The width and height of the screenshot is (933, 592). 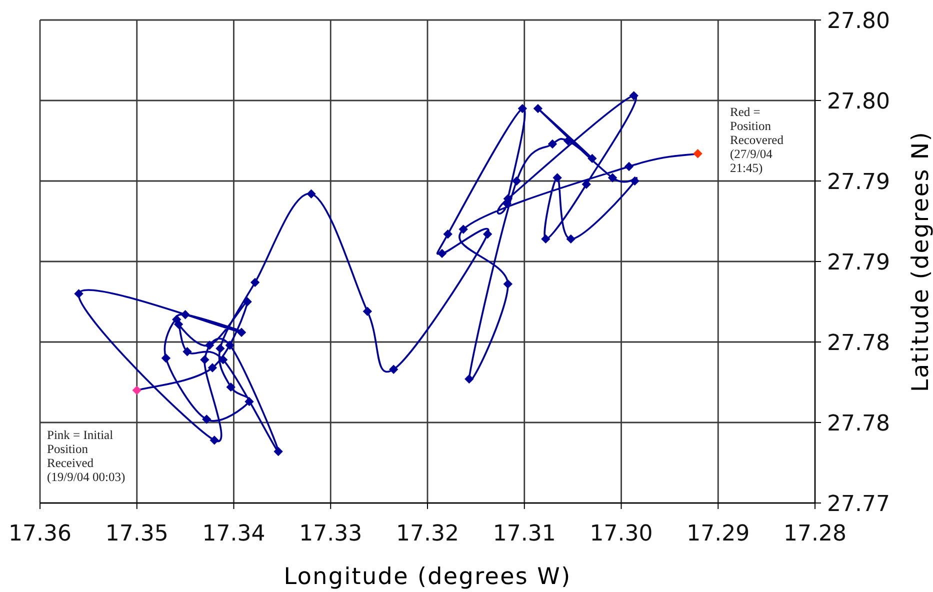 I want to click on x-tick-label: 17.34, so click(x=234, y=534).